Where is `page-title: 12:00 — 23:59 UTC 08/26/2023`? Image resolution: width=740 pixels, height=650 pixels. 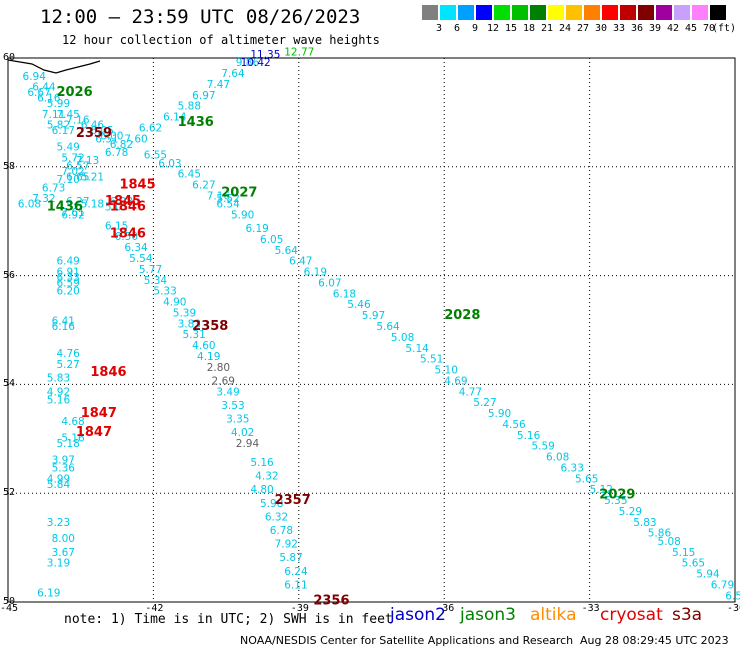 page-title: 12:00 — 23:59 UTC 08/26/2023 is located at coordinates (200, 17).